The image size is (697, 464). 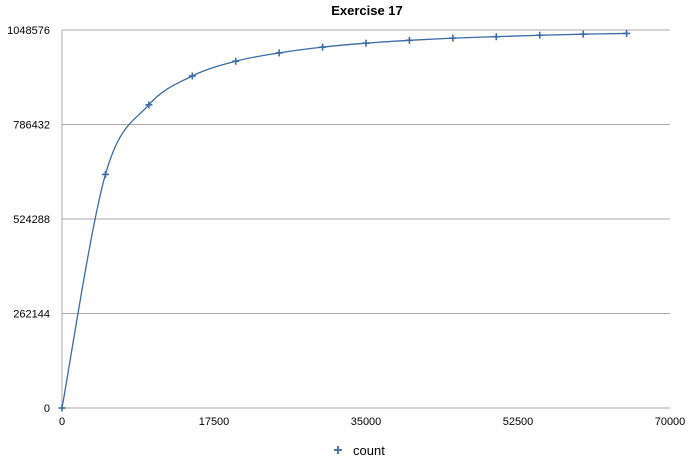 What do you see at coordinates (62, 422) in the screenshot?
I see `x-tick-label-0: 0` at bounding box center [62, 422].